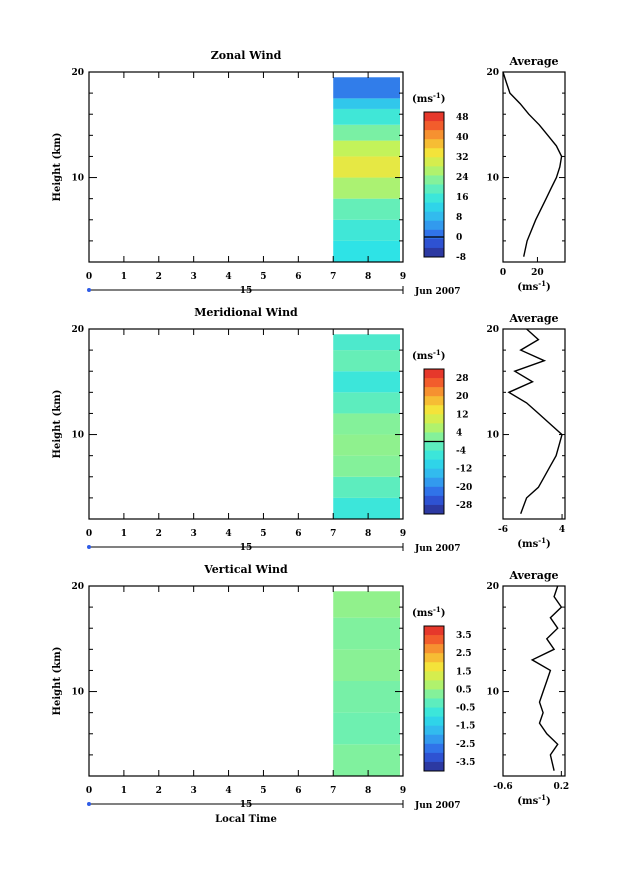 The width and height of the screenshot is (619, 872). What do you see at coordinates (462, 415) in the screenshot?
I see `colorbar-tick-label: 12` at bounding box center [462, 415].